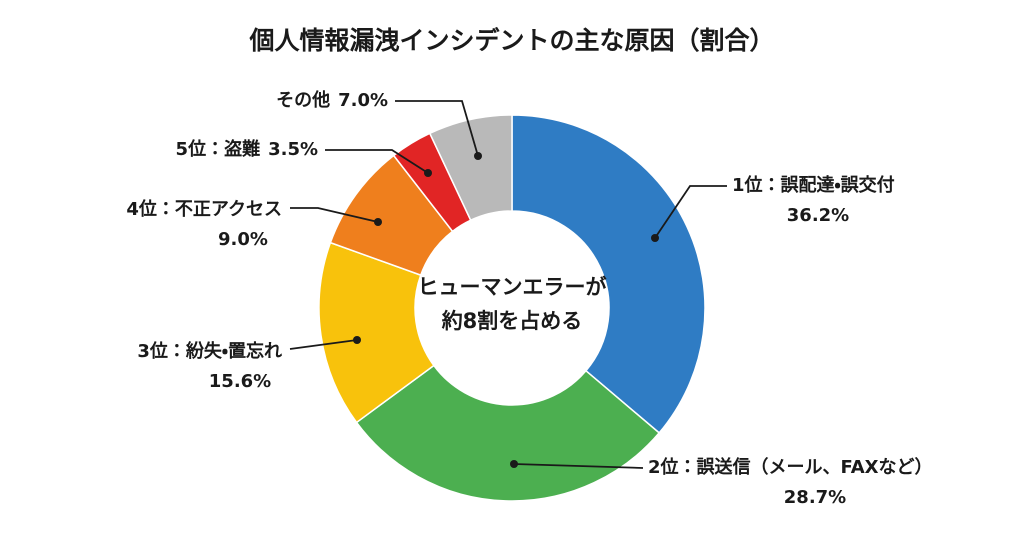 This screenshot has width=1024, height=559. What do you see at coordinates (218, 149) in the screenshot?
I see `category-label: 5位：盗難` at bounding box center [218, 149].